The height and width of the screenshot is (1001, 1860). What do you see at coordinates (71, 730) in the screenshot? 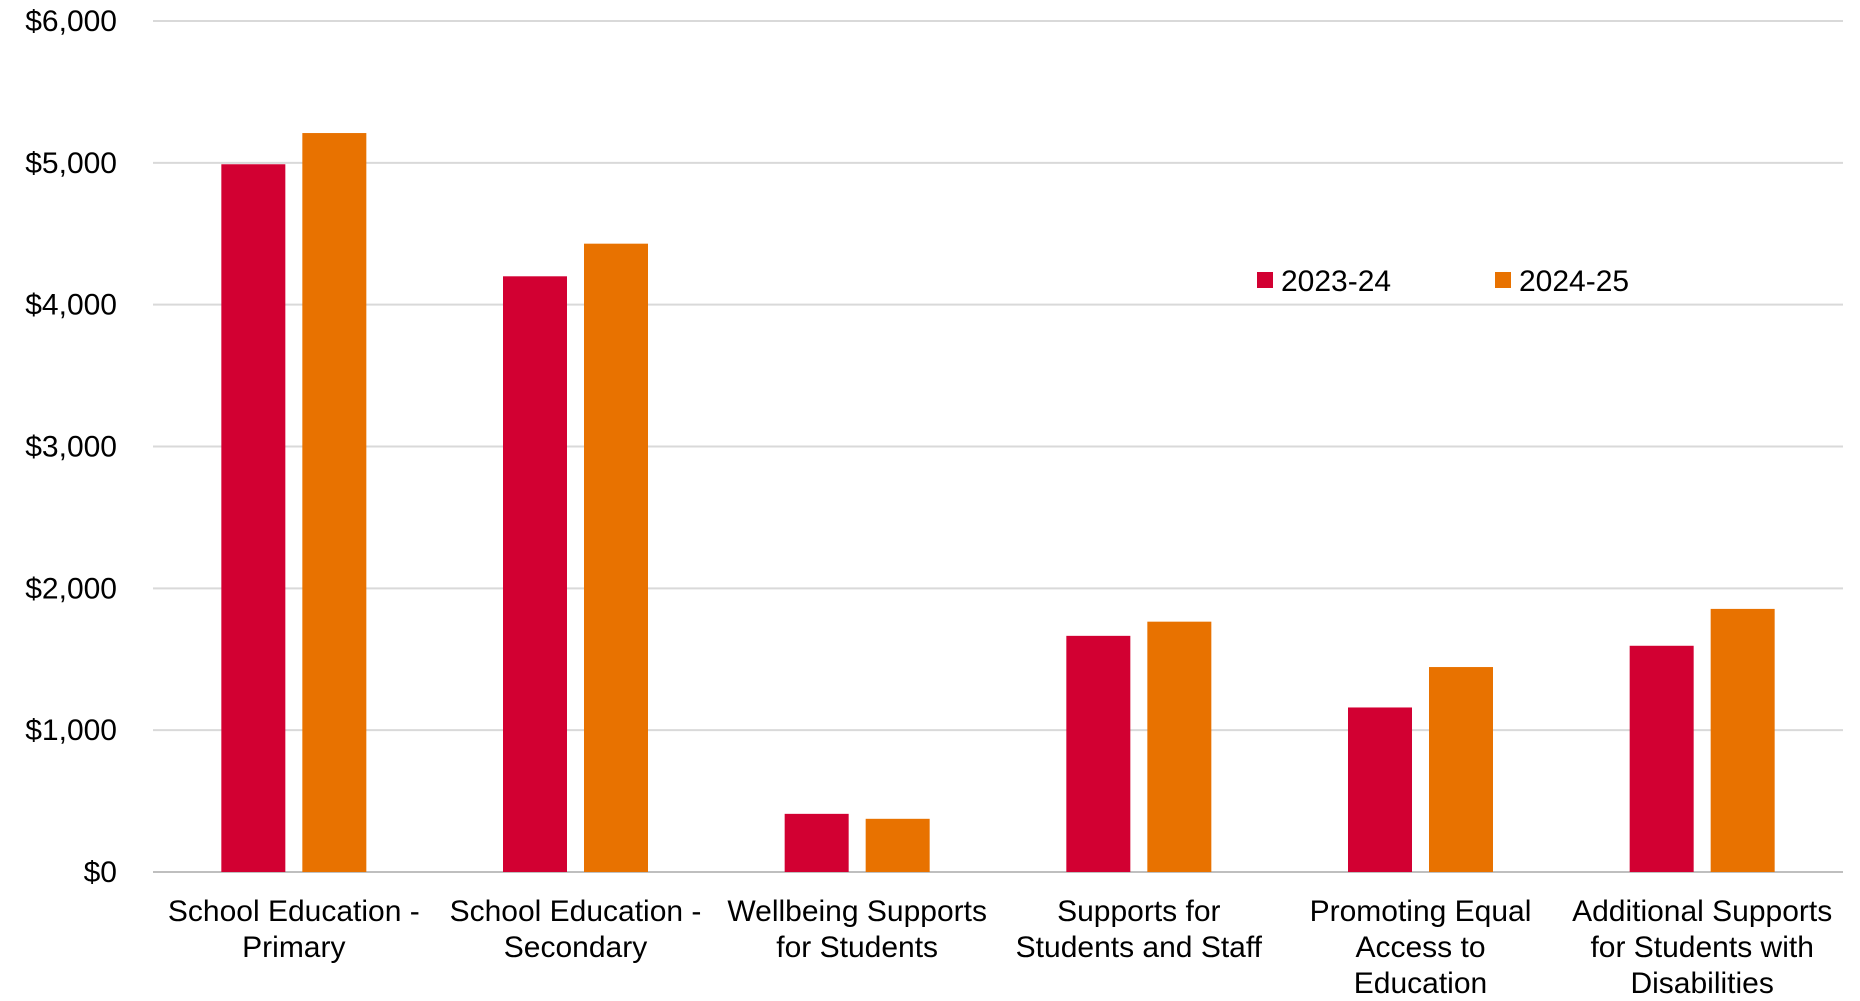
I see `y-tick-label: $1,000` at bounding box center [71, 730].